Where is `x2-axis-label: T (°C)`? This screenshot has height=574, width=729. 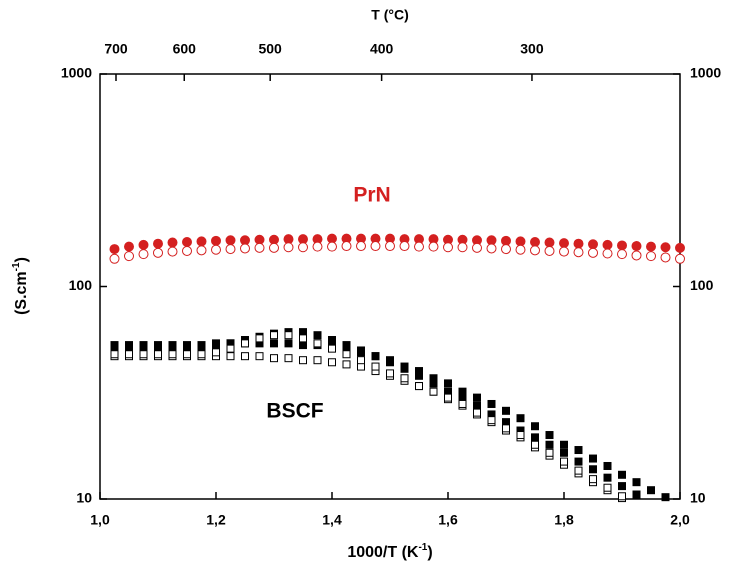
x2-axis-label: T (°C) is located at coordinates (389, 15).